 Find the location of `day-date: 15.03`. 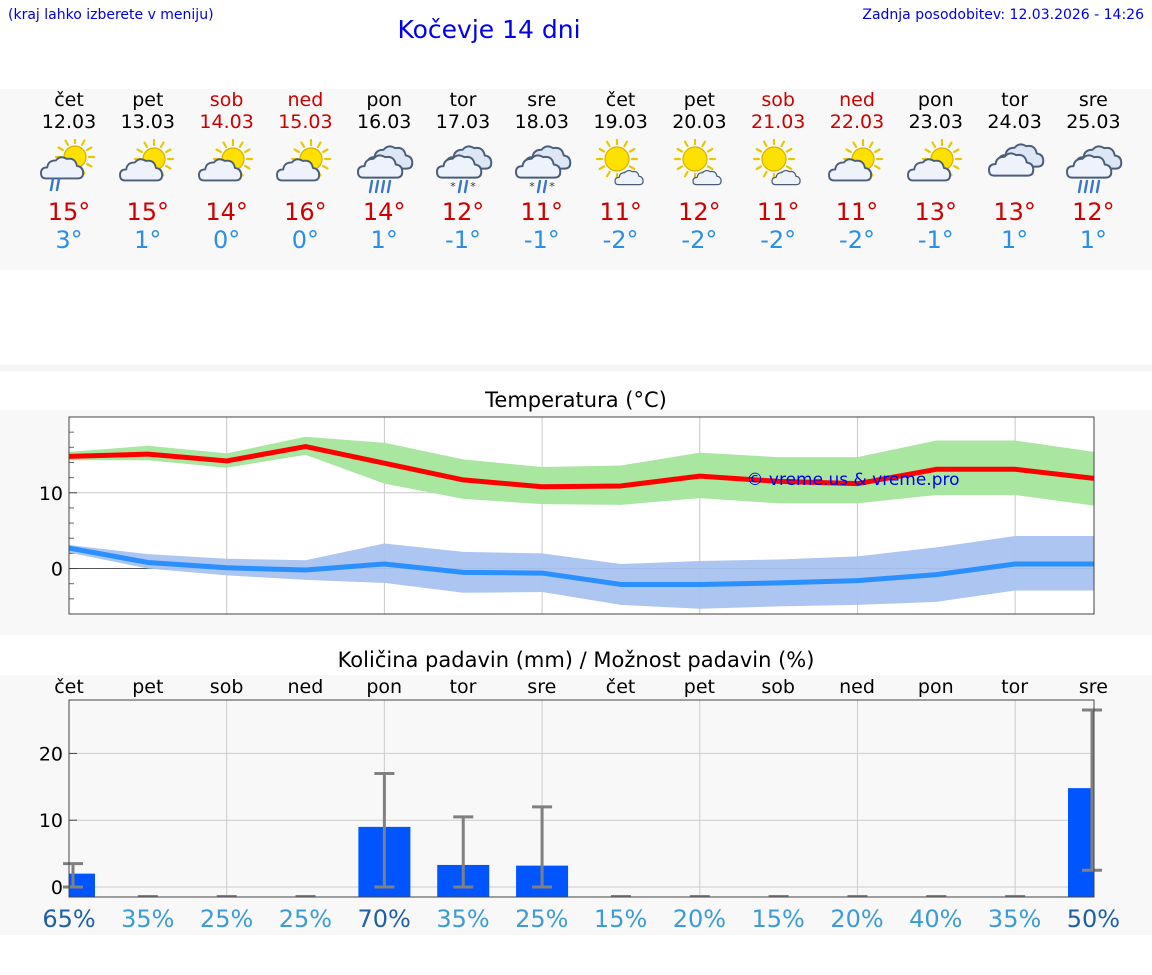

day-date: 15.03 is located at coordinates (305, 122).